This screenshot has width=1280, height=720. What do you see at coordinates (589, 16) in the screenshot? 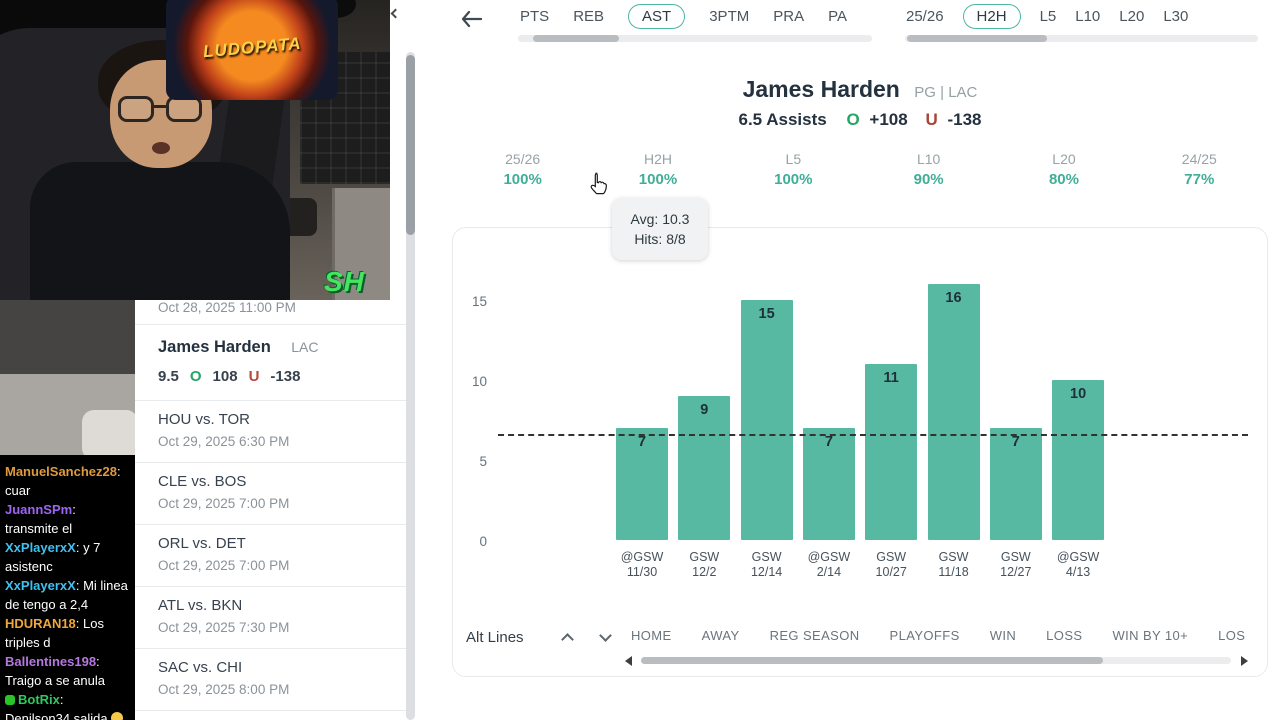
I see `tab-reb: REB` at bounding box center [589, 16].